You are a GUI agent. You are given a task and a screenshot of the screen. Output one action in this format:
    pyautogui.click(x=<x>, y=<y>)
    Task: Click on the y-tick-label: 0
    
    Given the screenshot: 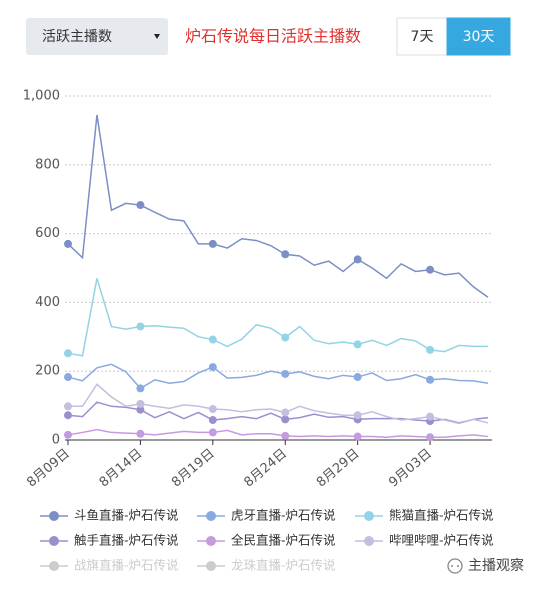 What is the action you would take?
    pyautogui.click(x=56, y=440)
    